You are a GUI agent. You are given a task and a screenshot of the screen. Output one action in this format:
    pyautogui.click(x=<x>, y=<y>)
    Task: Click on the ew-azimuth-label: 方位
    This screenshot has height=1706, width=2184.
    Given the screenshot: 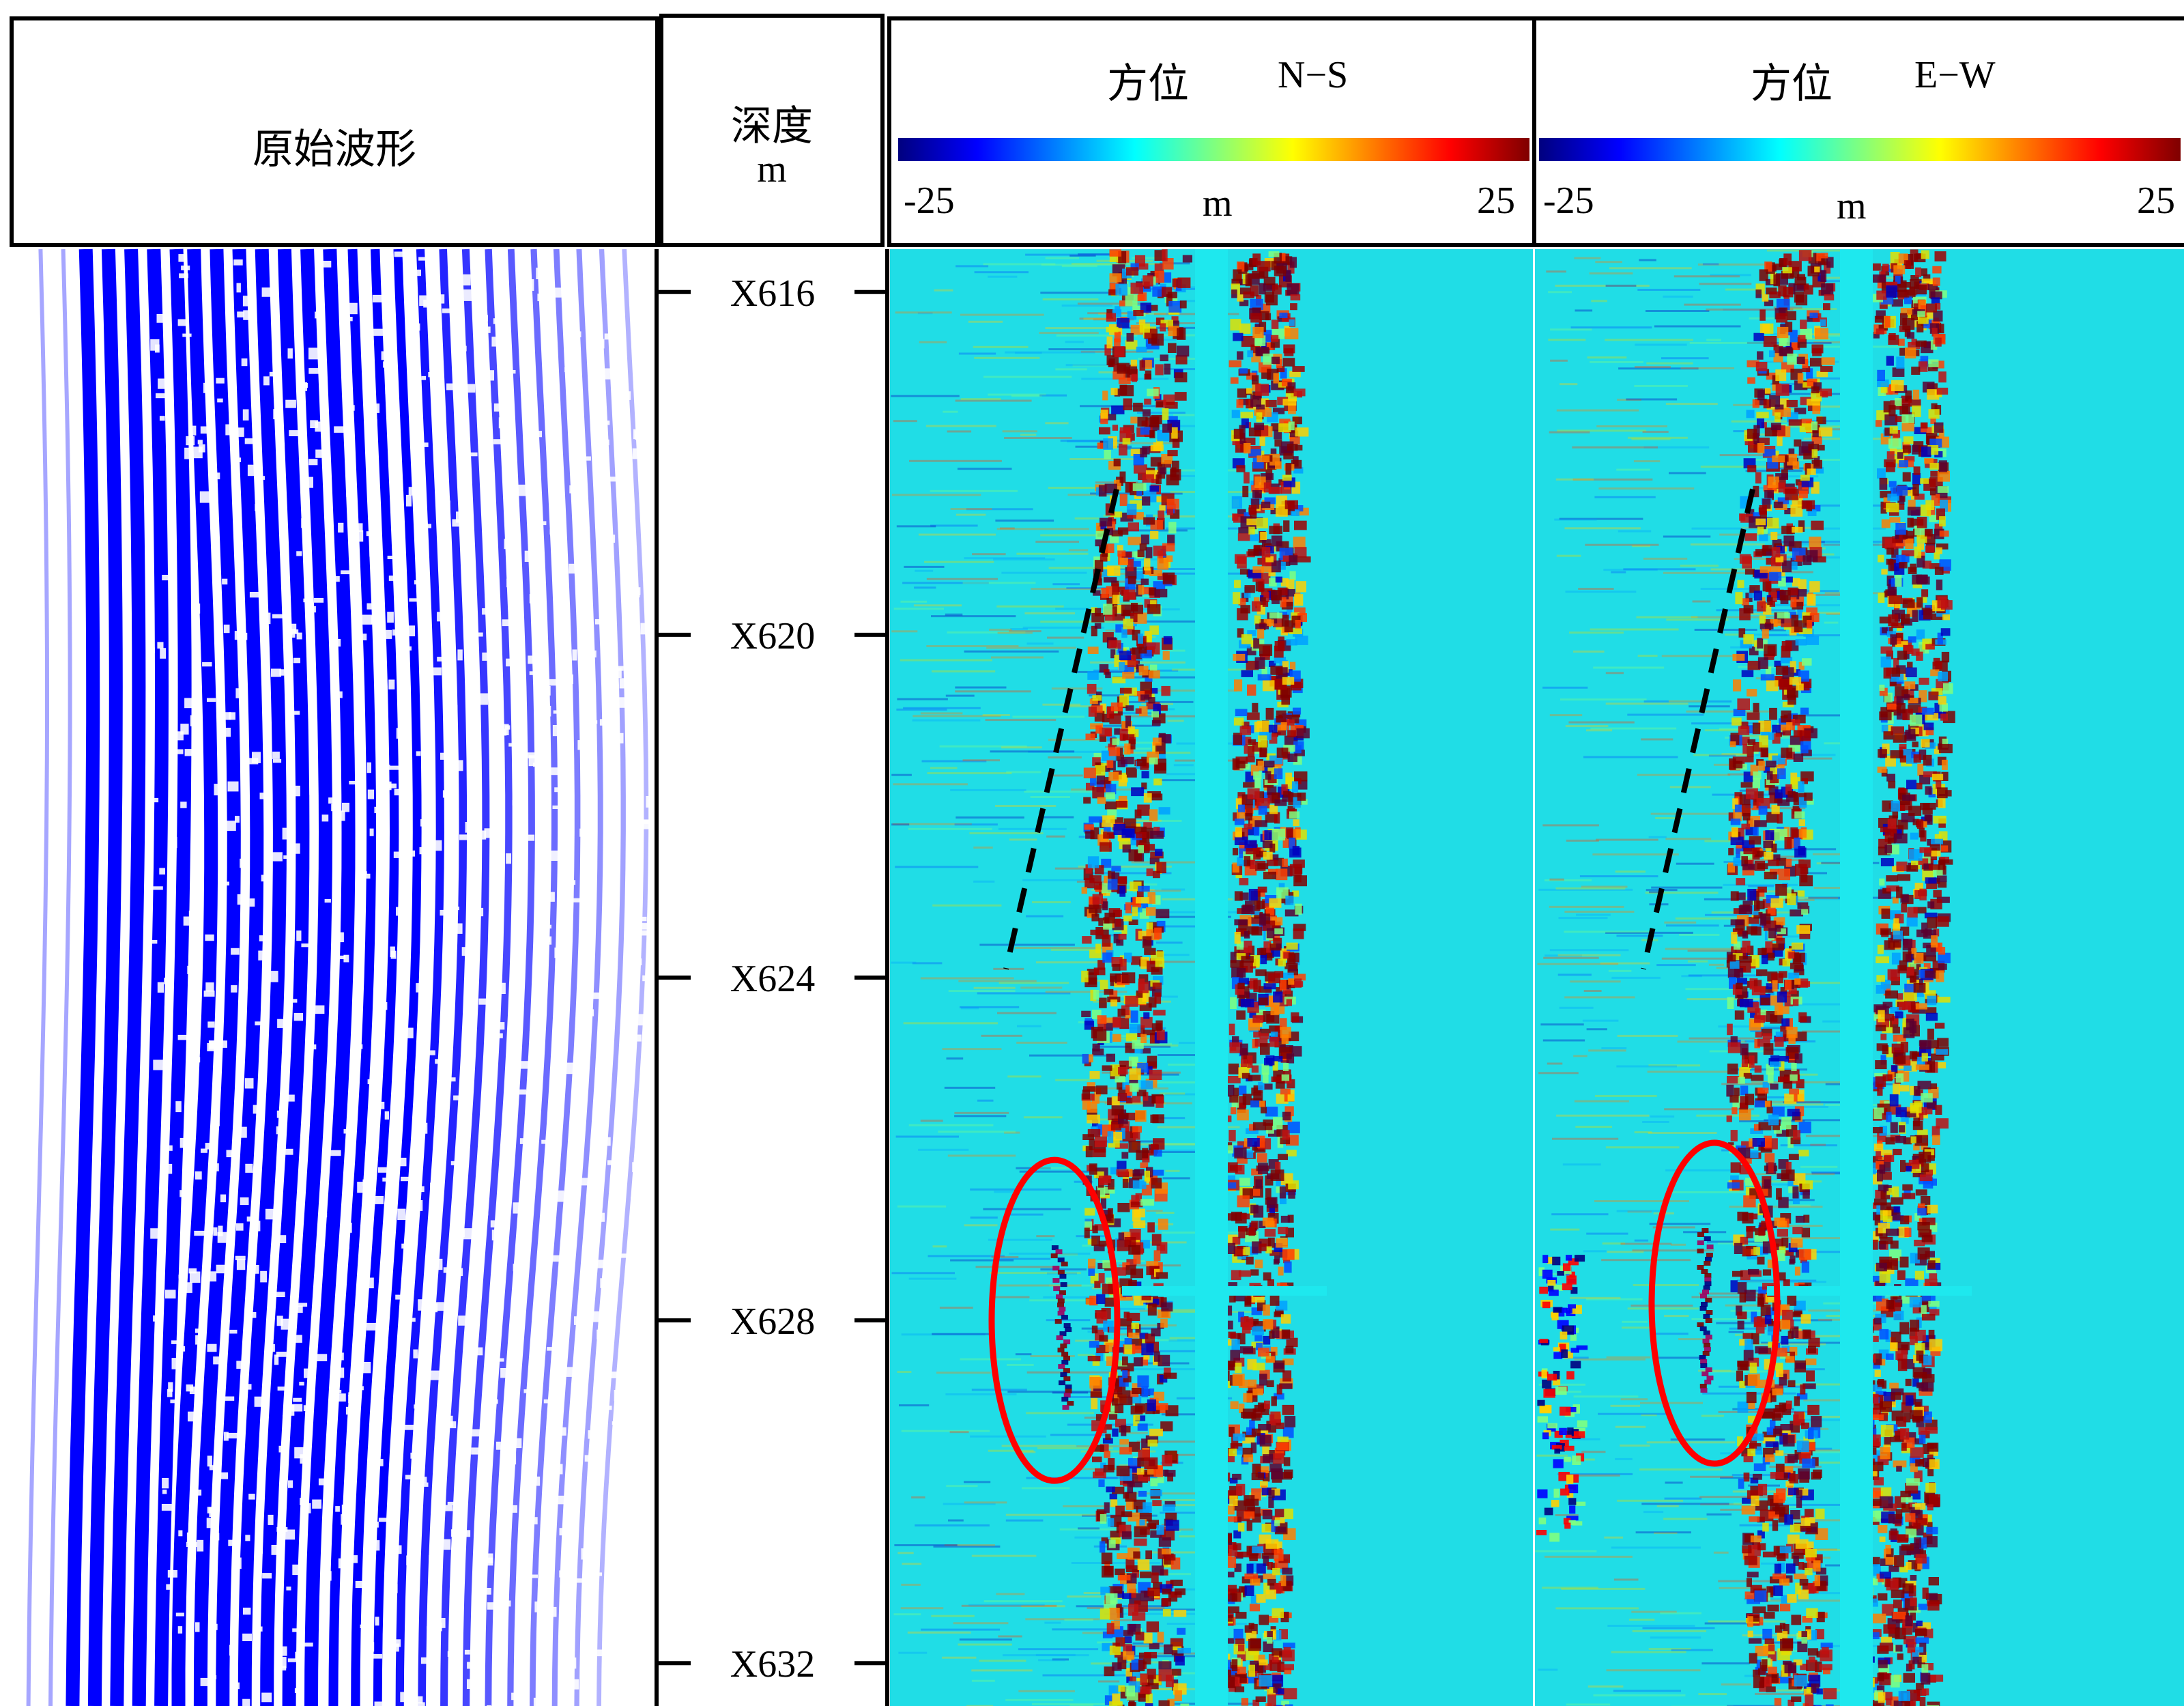 What is the action you would take?
    pyautogui.click(x=1792, y=84)
    